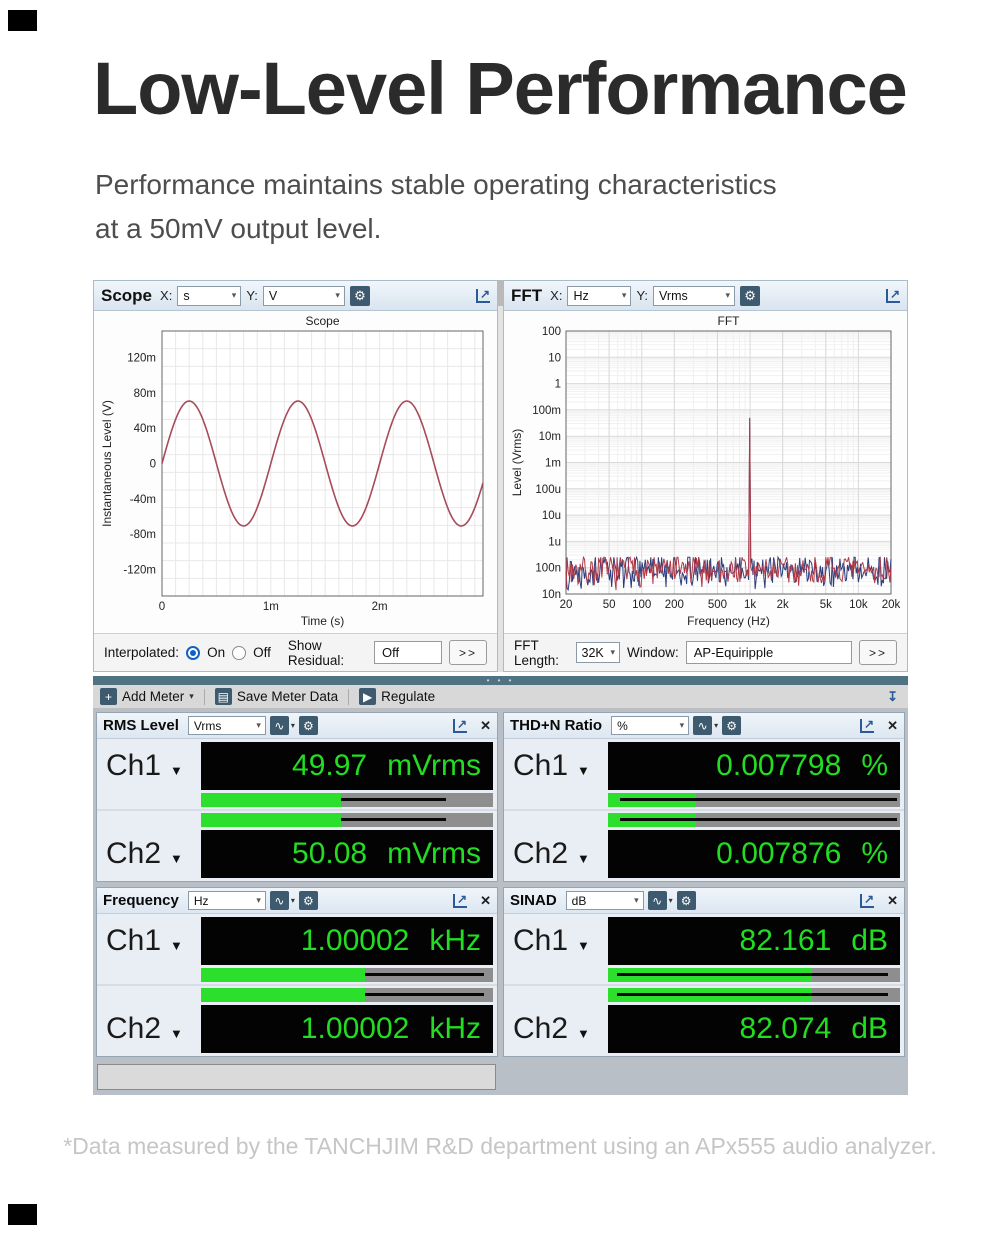 This screenshot has width=1000, height=1234. Describe the element at coordinates (141, 725) in the screenshot. I see `meter-title: RMS Level` at that location.